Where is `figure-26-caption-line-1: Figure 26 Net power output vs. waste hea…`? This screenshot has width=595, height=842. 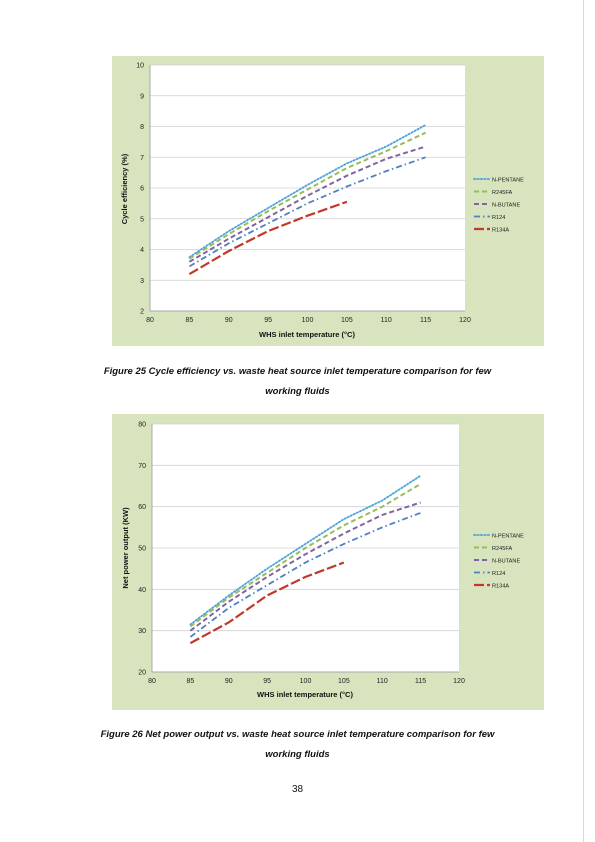
figure-26-caption-line-1: Figure 26 Net power output vs. waste hea… is located at coordinates (297, 734).